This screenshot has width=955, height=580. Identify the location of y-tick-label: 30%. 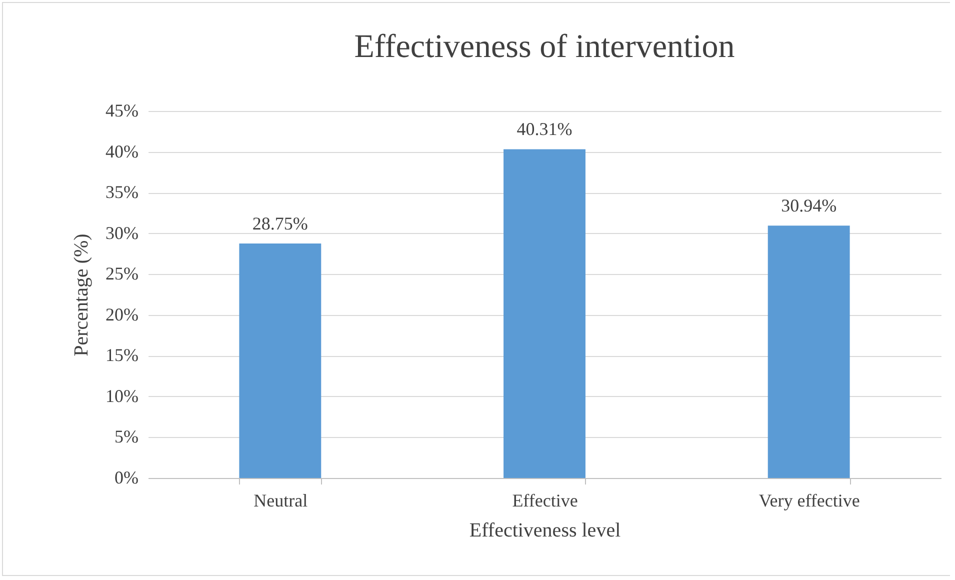
(122, 232).